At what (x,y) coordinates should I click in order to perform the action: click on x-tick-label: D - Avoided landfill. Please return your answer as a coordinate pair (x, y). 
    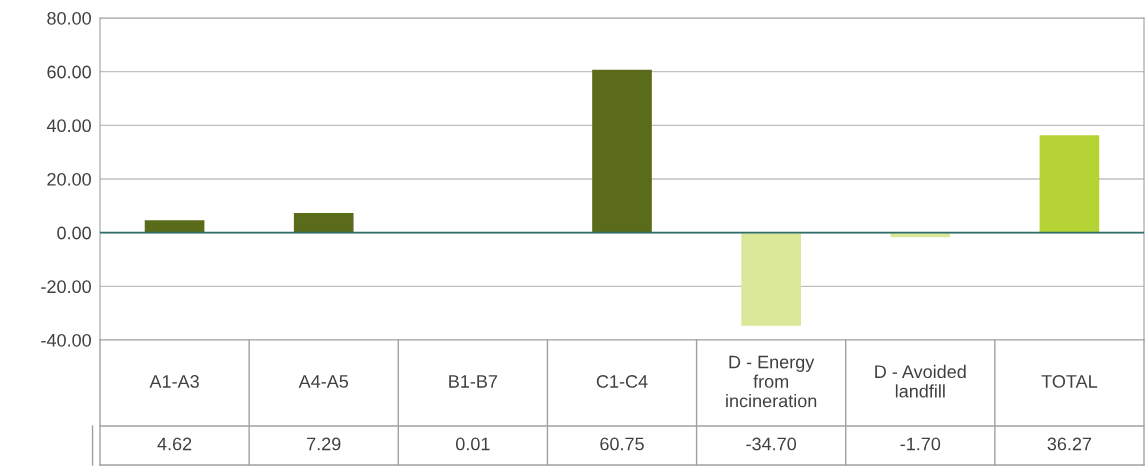
    Looking at the image, I should click on (920, 381).